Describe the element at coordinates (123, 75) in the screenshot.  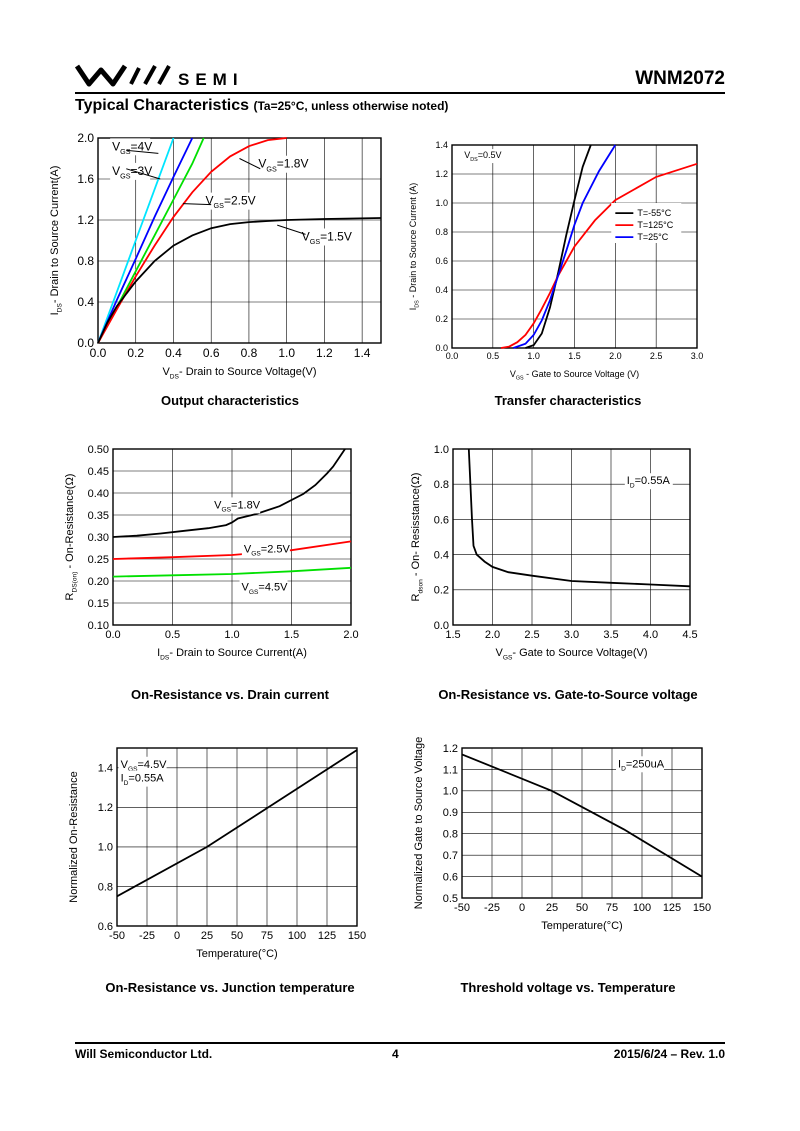
I see `company-logo` at that location.